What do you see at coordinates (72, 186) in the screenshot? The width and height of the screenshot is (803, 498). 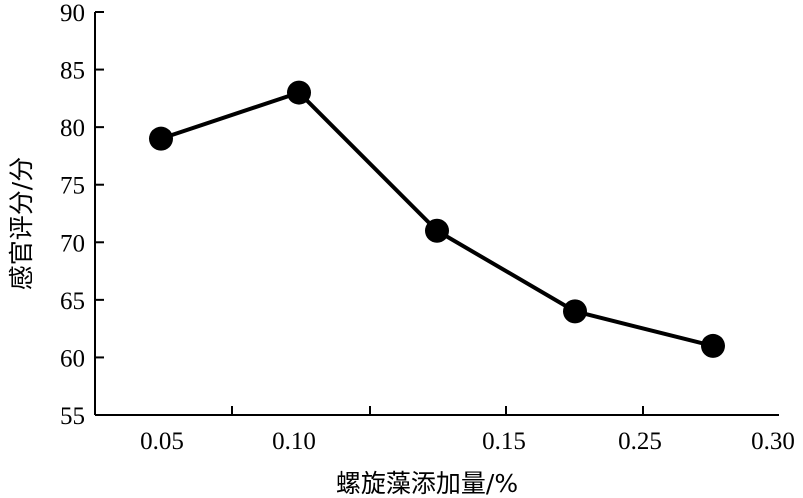 I see `y-tick-label: 75` at bounding box center [72, 186].